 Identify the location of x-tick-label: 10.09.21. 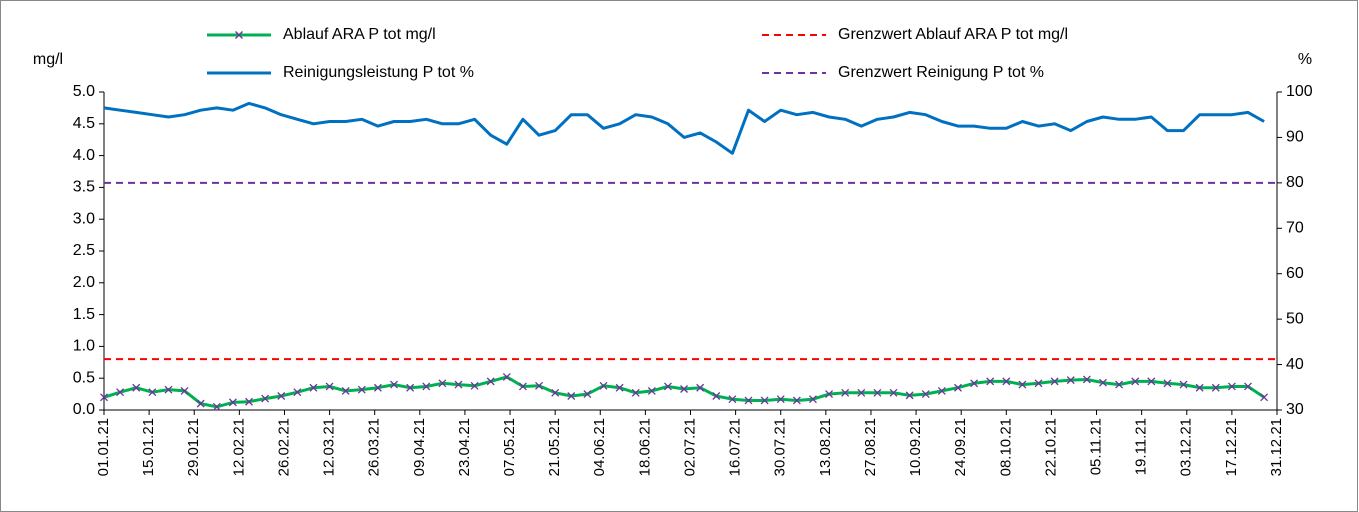
(915, 447).